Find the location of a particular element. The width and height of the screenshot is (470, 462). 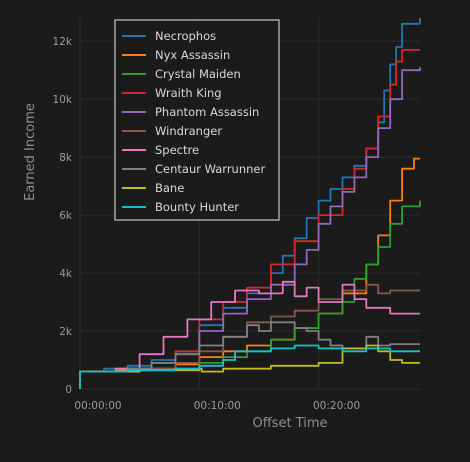

legend-entry-label: Necrophos is located at coordinates (185, 36).